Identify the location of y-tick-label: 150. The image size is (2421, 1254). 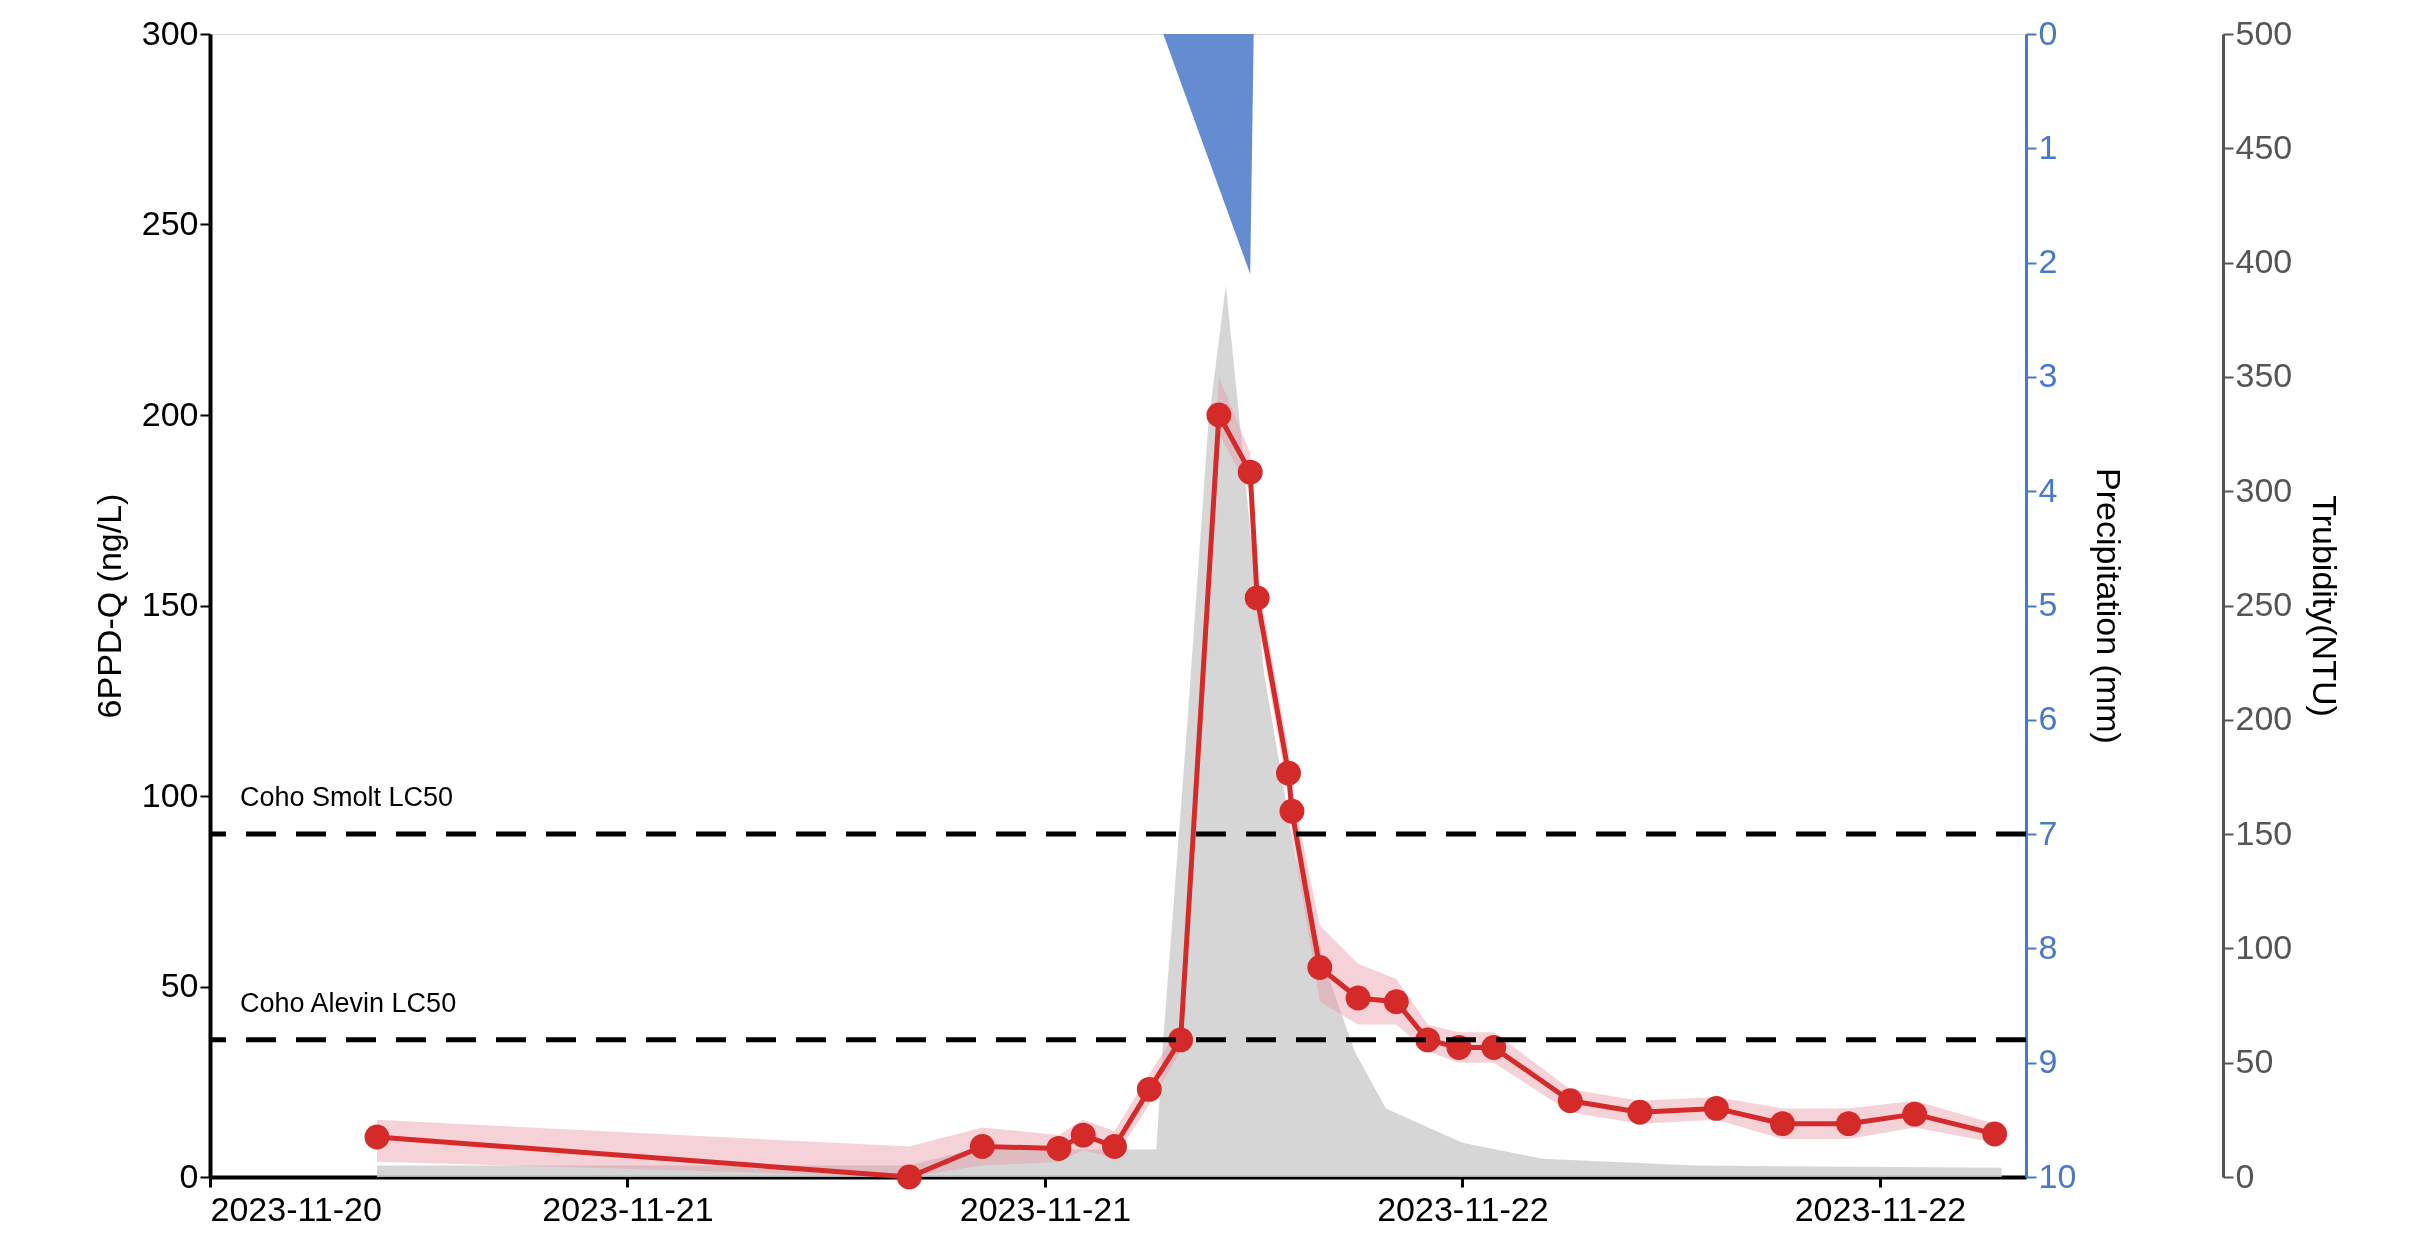
(170, 604).